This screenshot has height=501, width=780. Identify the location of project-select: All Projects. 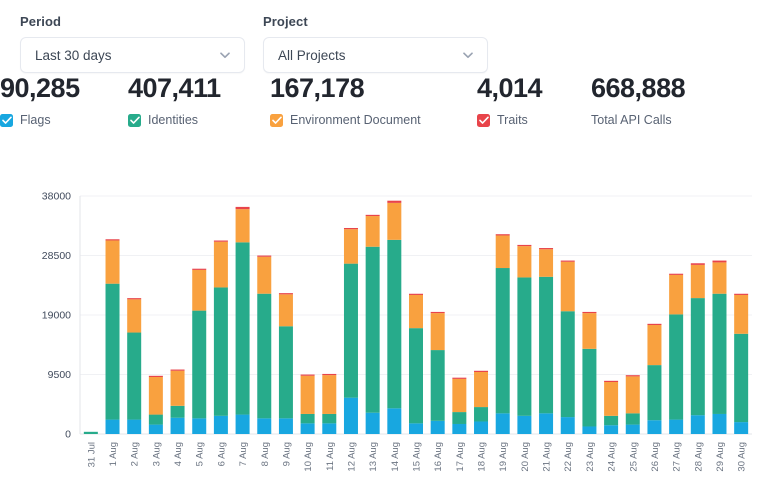
(375, 55).